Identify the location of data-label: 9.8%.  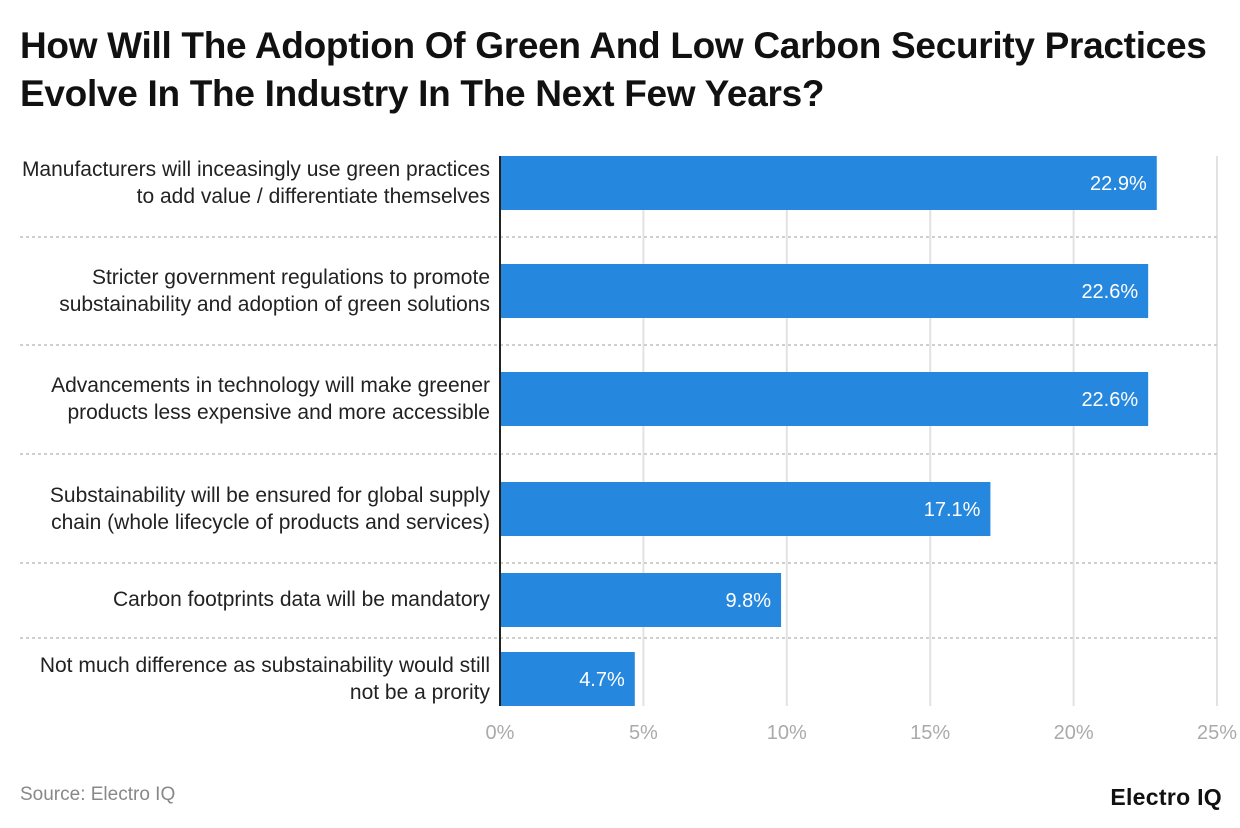
(748, 601).